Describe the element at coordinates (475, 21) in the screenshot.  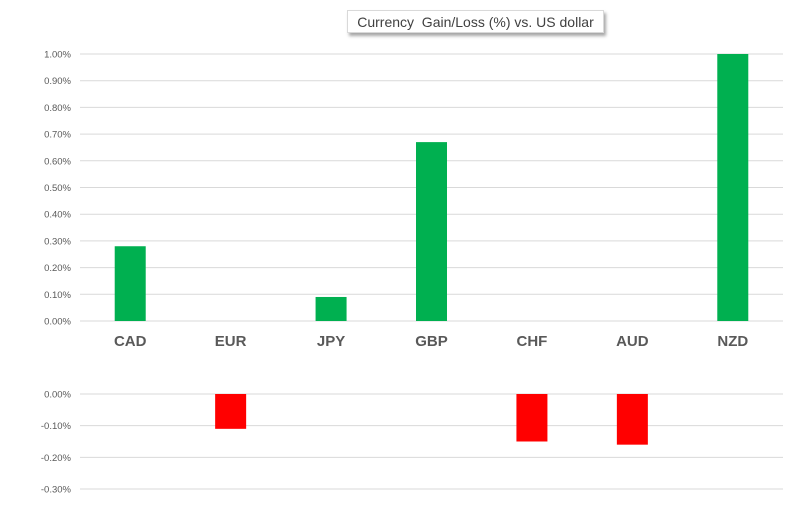
I see `chart-title: Currency Gain/Loss (%) vs. US dollar` at that location.